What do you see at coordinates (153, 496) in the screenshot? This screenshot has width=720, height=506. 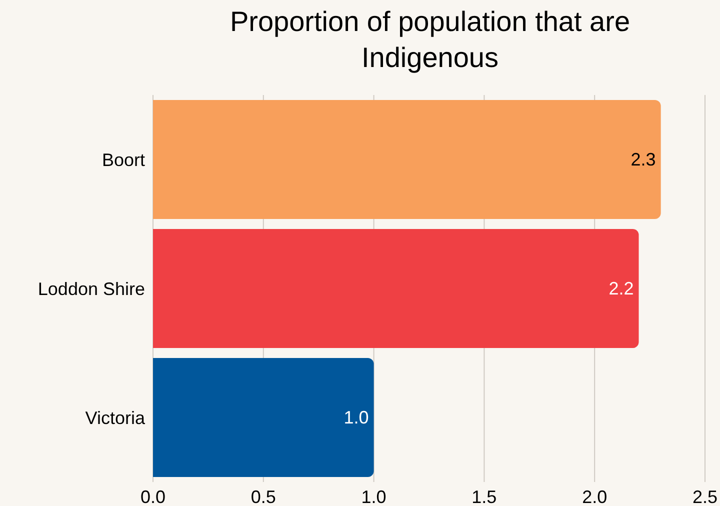 I see `x-tick-label: 0.0` at bounding box center [153, 496].